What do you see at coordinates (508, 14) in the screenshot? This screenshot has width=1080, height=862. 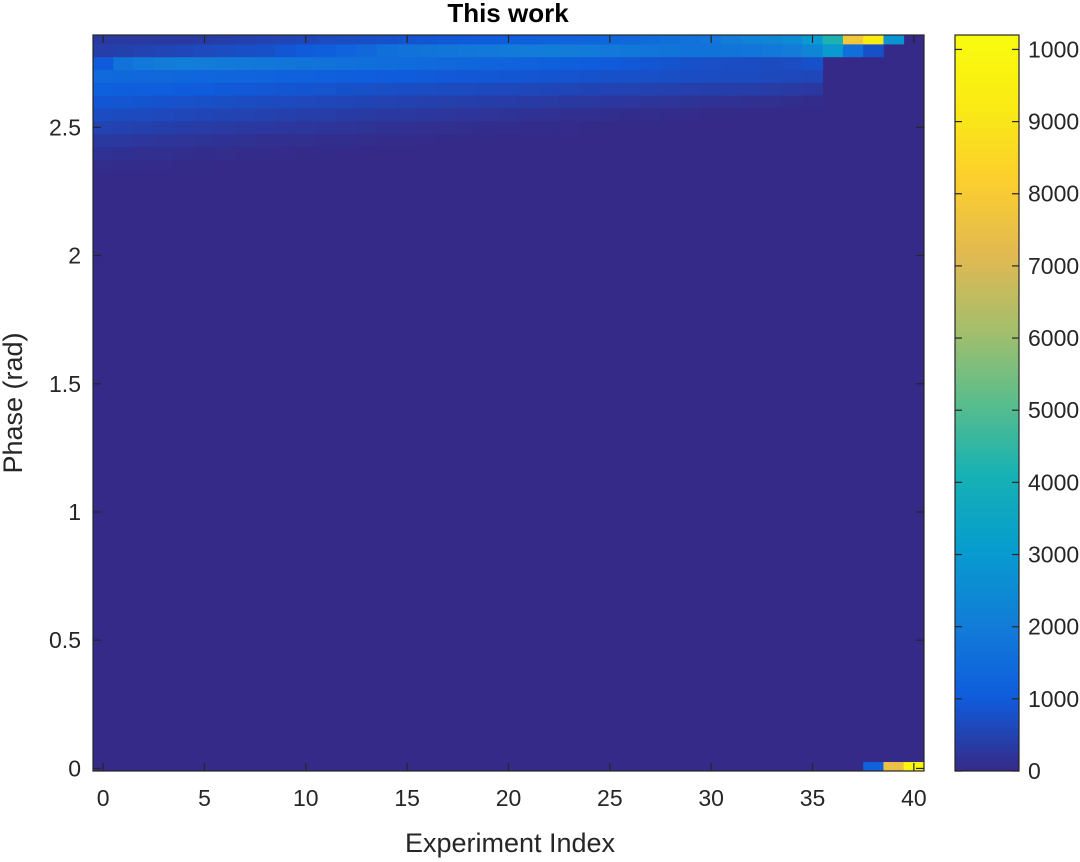 I see `chart-title: This work` at bounding box center [508, 14].